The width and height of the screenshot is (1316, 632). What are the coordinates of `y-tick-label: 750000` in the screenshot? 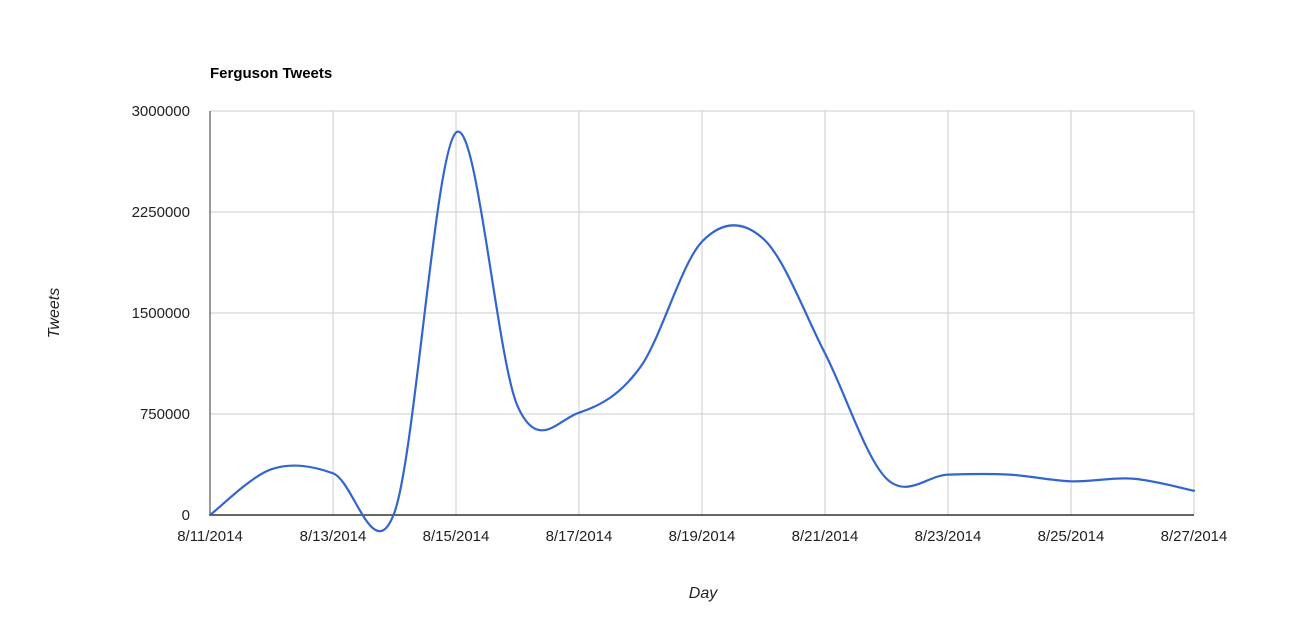 It's located at (165, 414).